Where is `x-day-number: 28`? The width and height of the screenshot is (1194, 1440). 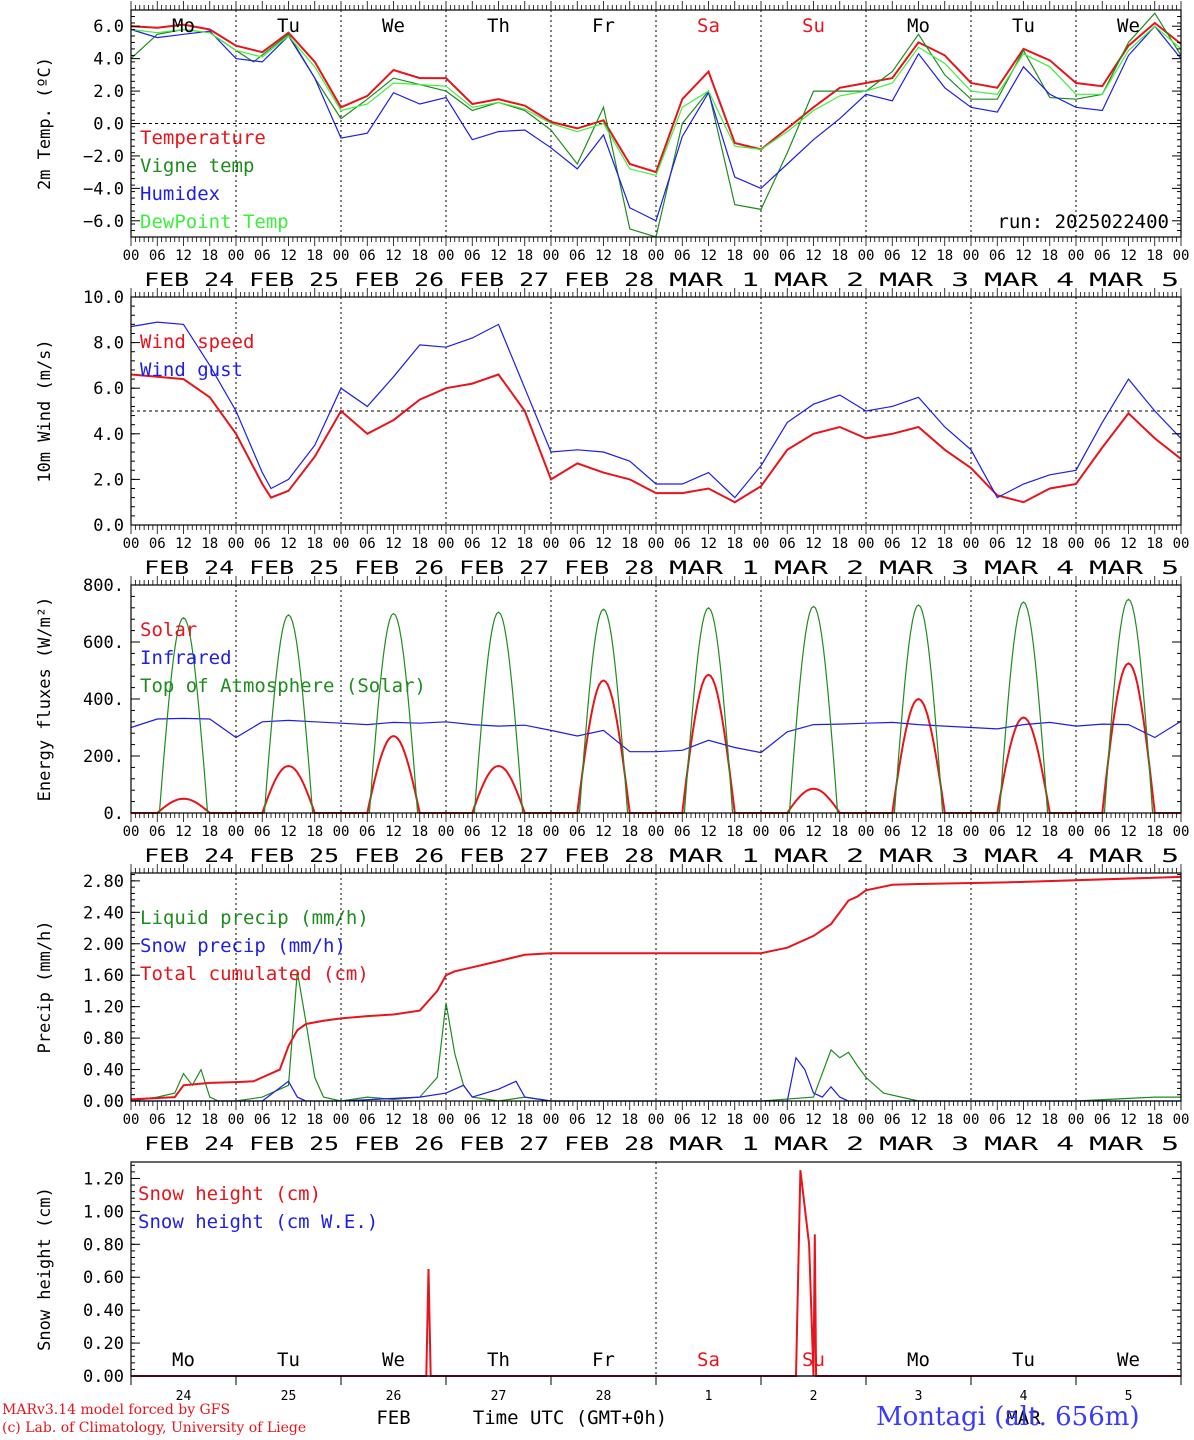 x-day-number: 28 is located at coordinates (604, 1396).